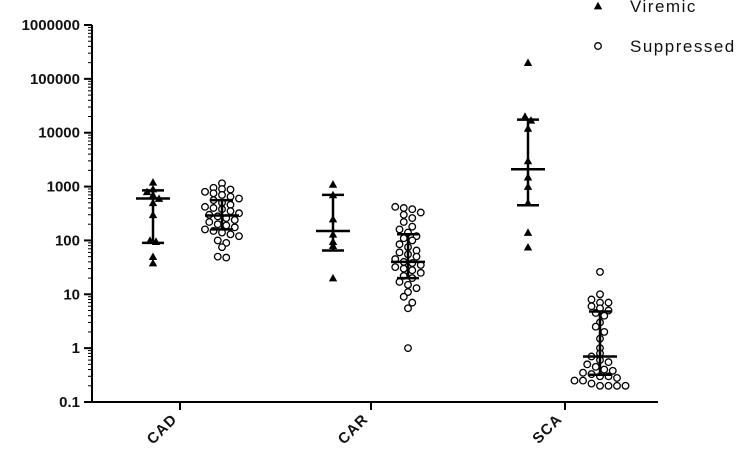 This screenshot has width=742, height=458. I want to click on y-tick-label: 1, so click(76, 348).